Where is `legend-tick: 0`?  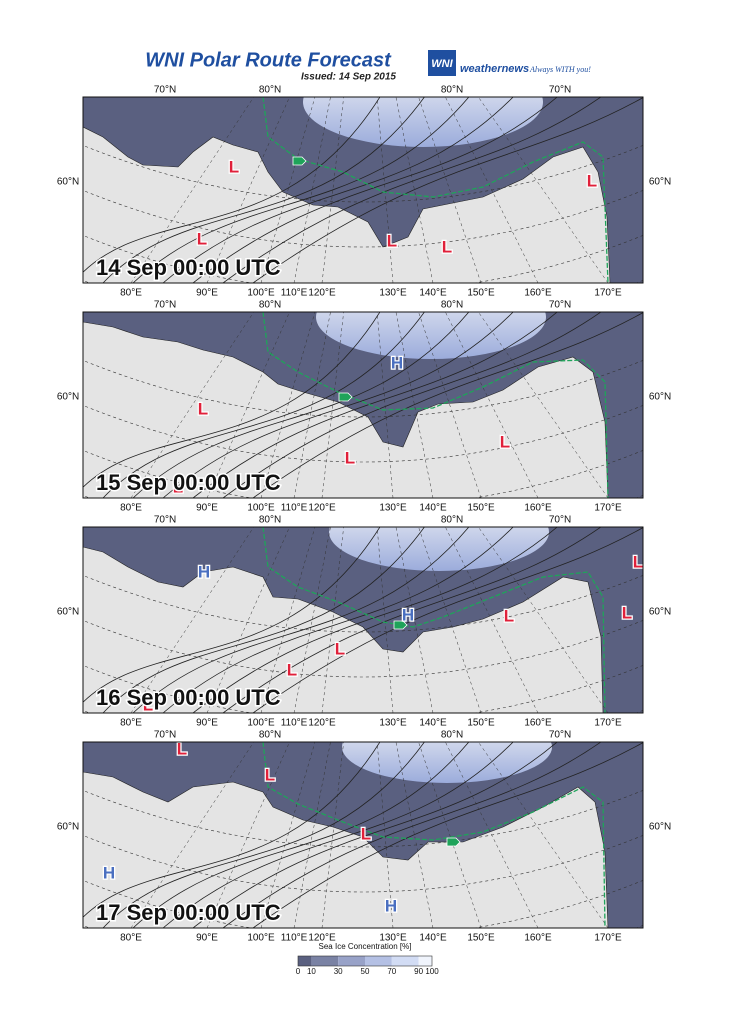 legend-tick: 0 is located at coordinates (298, 971).